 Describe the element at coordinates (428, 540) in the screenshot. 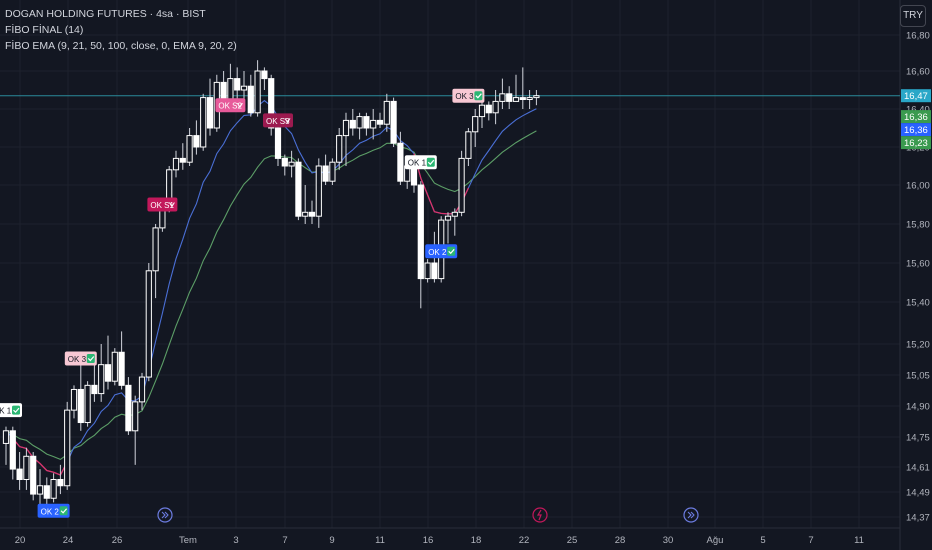

I see `time-tick-label: 16` at that location.